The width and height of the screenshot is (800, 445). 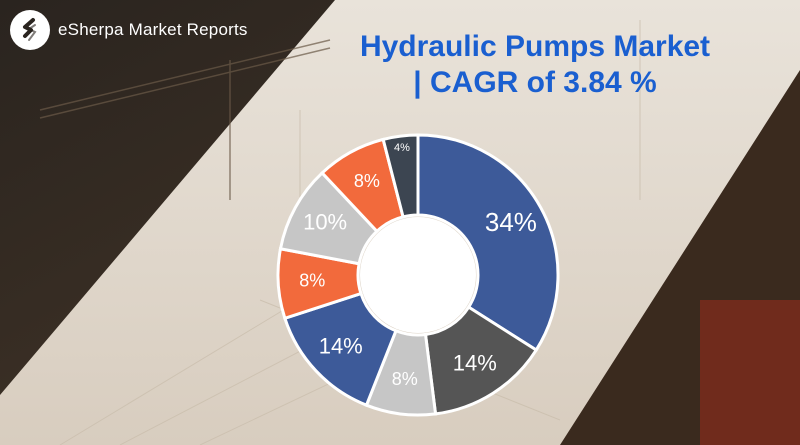 What do you see at coordinates (153, 29) in the screenshot?
I see `brand-name: eSherpa Market Reports` at bounding box center [153, 29].